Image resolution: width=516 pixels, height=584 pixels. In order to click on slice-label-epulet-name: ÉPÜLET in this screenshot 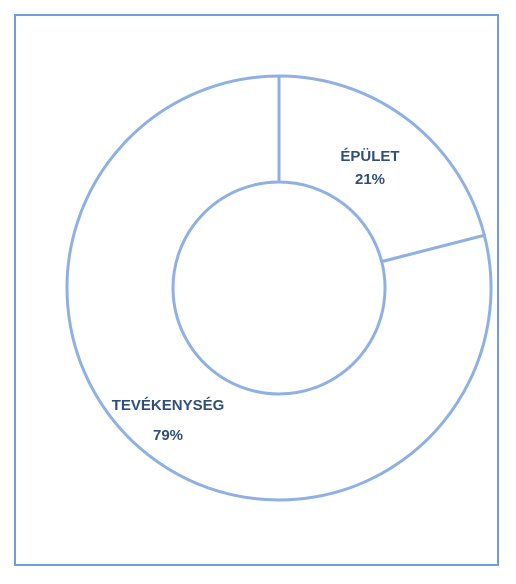, I will do `click(369, 156)`.